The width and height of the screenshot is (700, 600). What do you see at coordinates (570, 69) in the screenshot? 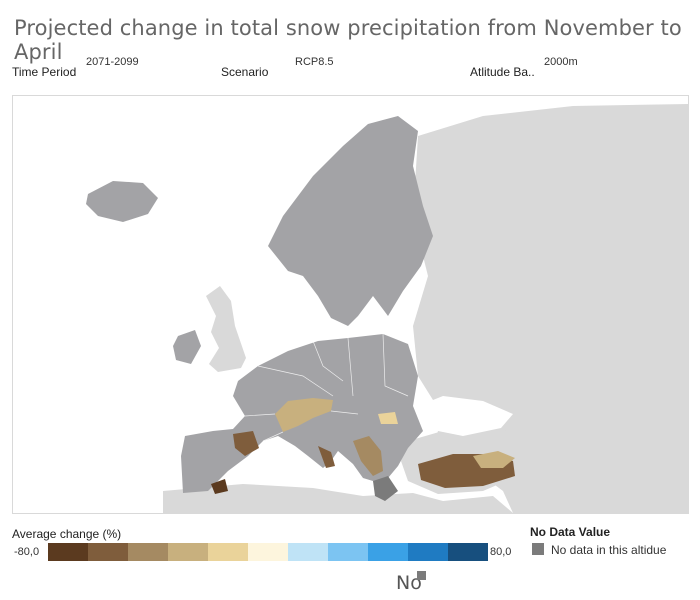
I see `filter-altitude: Atlitude Ba.. 2000m` at bounding box center [570, 69].